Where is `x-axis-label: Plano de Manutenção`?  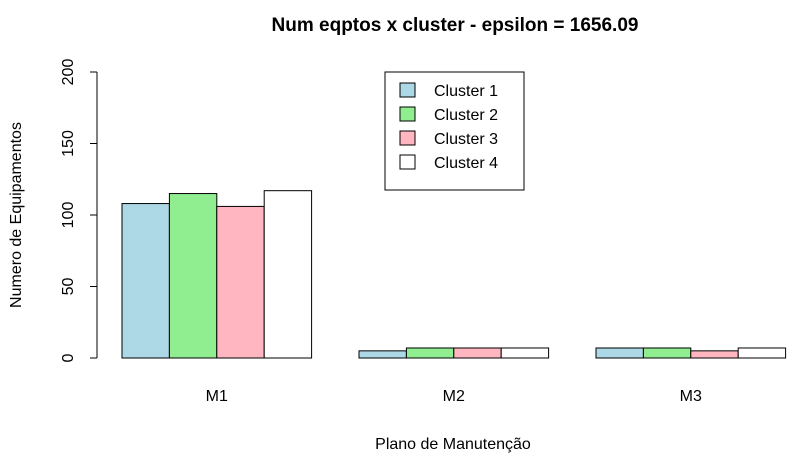
x-axis-label: Plano de Manutenção is located at coordinates (453, 444).